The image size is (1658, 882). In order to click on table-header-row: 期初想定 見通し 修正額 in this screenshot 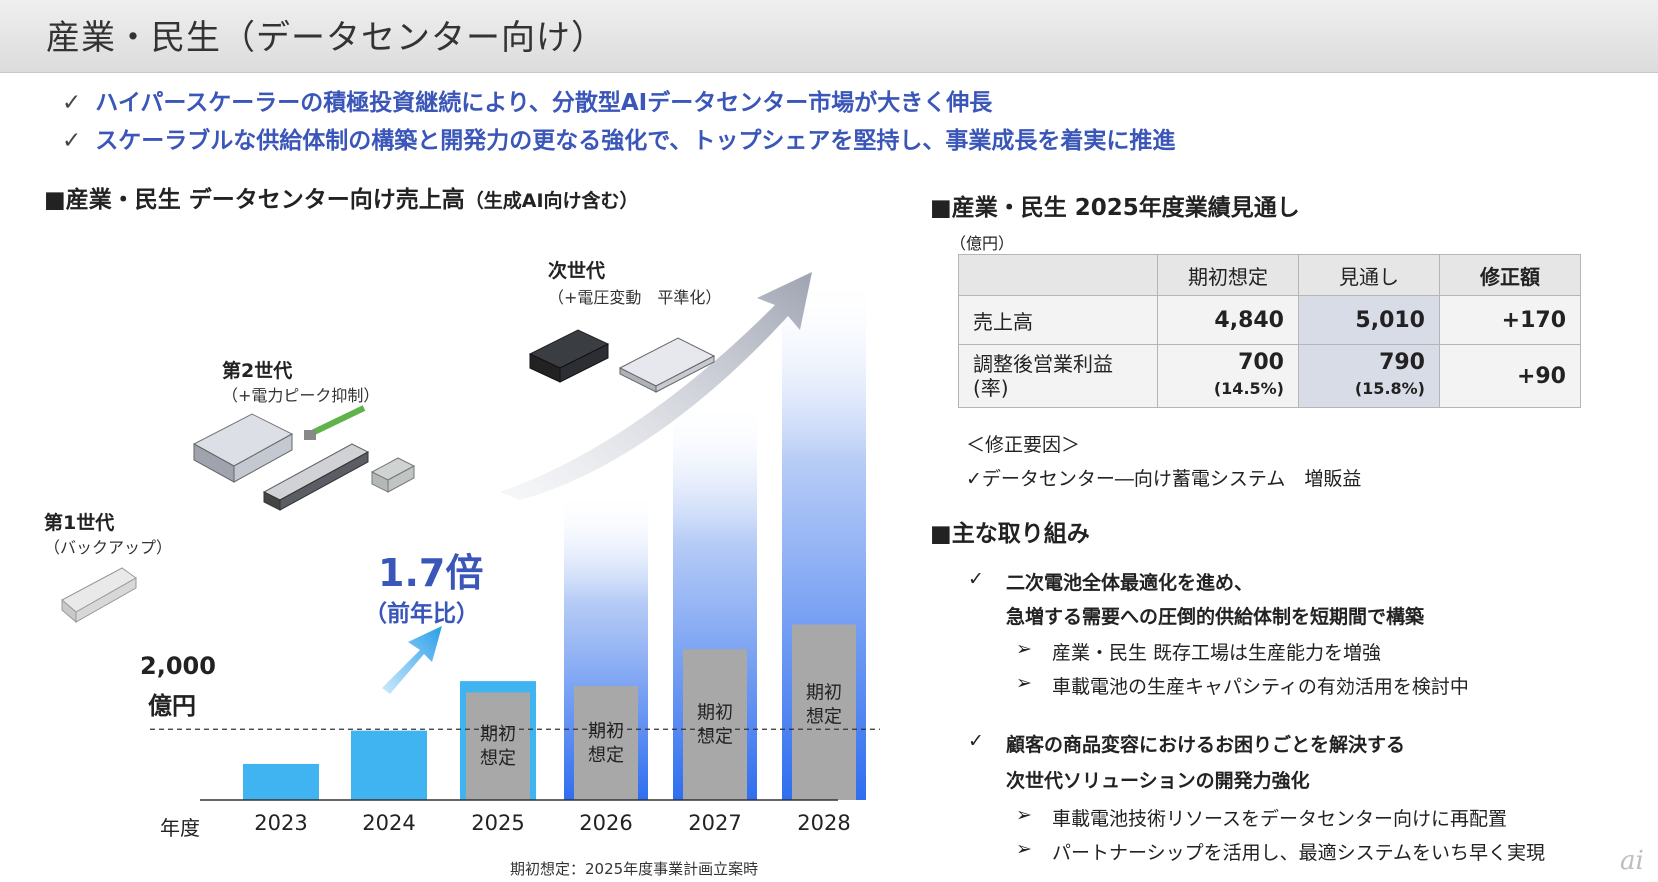, I will do `click(1269, 275)`.